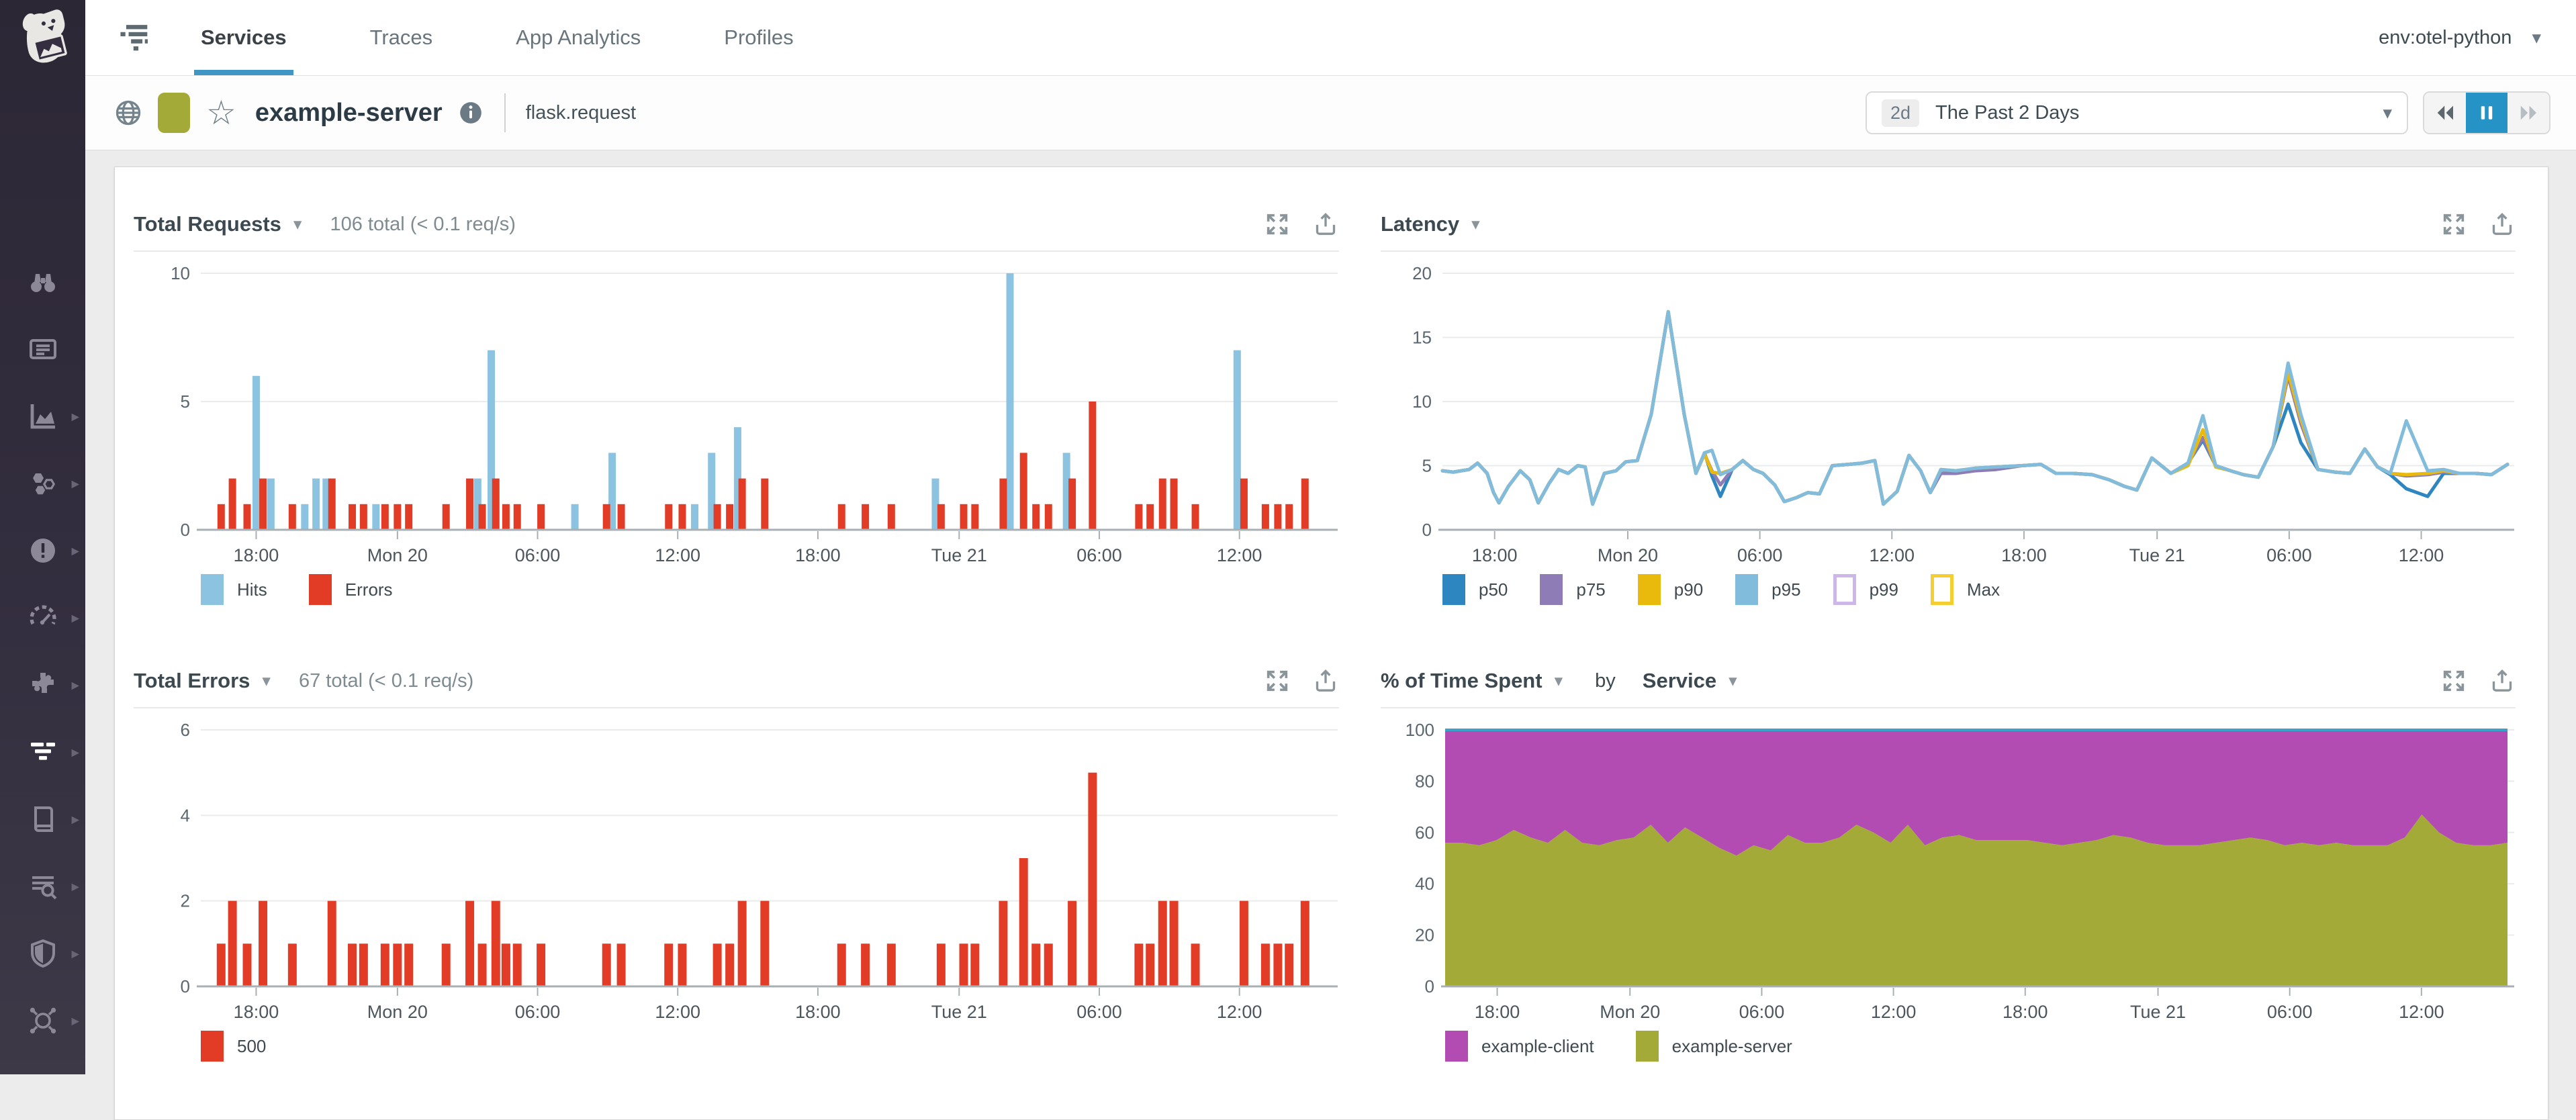 Image resolution: width=2576 pixels, height=1120 pixels. Describe the element at coordinates (1475, 590) in the screenshot. I see `legend-item-p50: p50` at that location.